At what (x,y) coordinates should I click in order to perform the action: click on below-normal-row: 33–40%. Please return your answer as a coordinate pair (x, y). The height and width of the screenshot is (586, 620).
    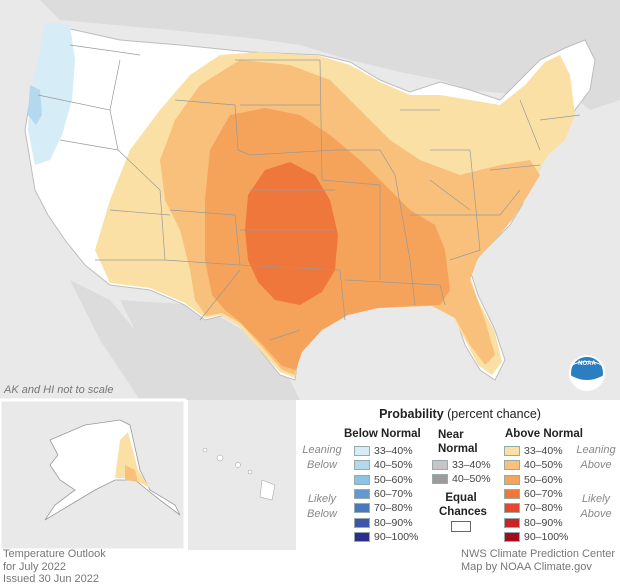
    Looking at the image, I should click on (383, 451).